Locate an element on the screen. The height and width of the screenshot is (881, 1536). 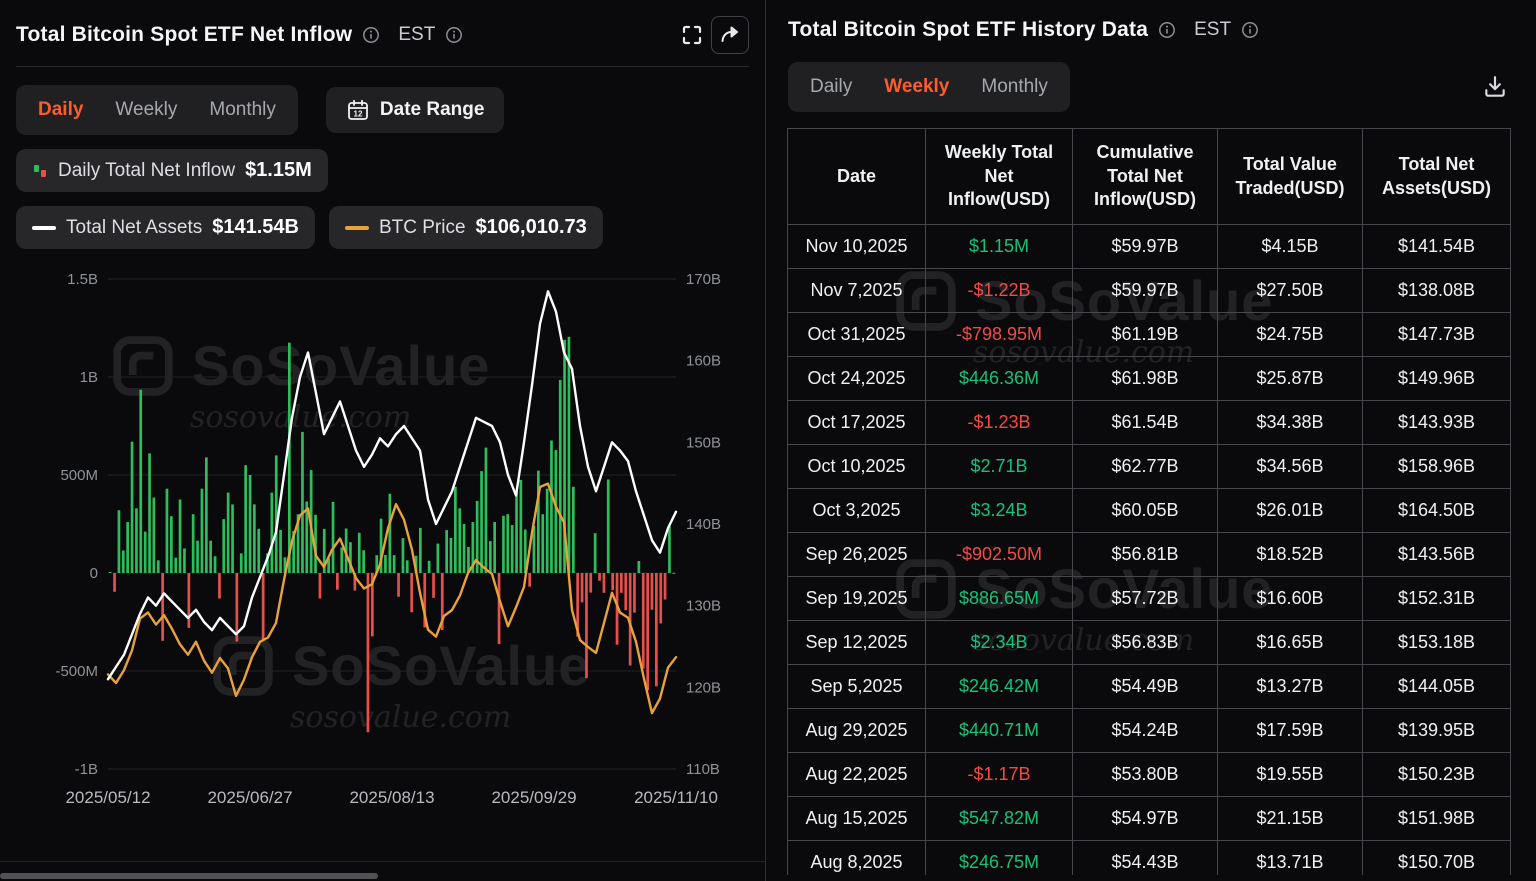
cell-date: Sep 19,2025 is located at coordinates (856, 598).